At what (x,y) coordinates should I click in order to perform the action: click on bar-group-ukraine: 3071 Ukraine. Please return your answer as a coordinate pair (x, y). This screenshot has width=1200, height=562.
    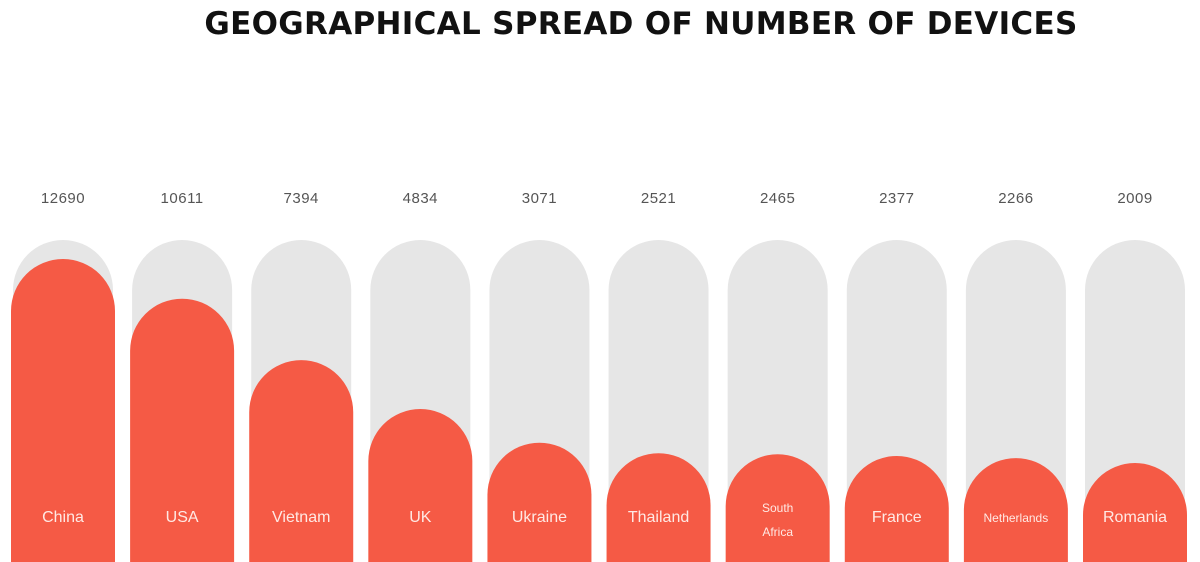
    Looking at the image, I should click on (539, 376).